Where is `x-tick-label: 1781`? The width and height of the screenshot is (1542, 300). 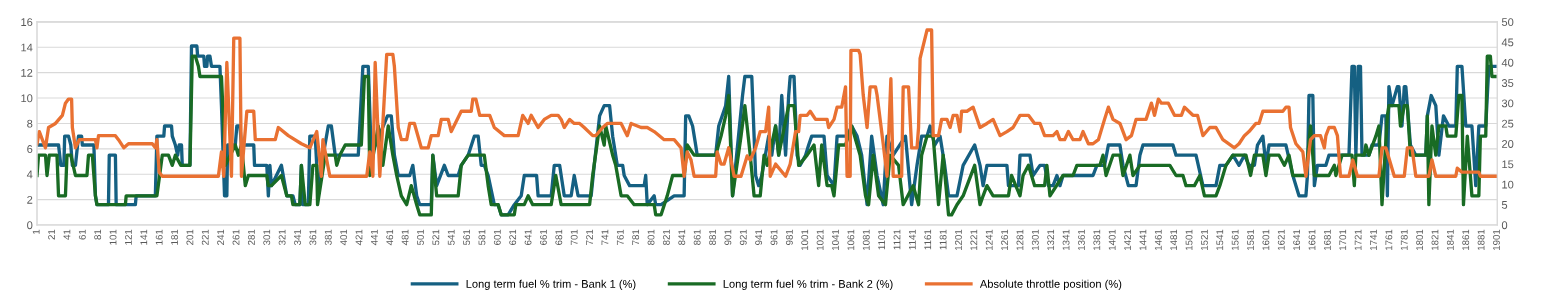 x-tick-label: 1781 is located at coordinates (1404, 240).